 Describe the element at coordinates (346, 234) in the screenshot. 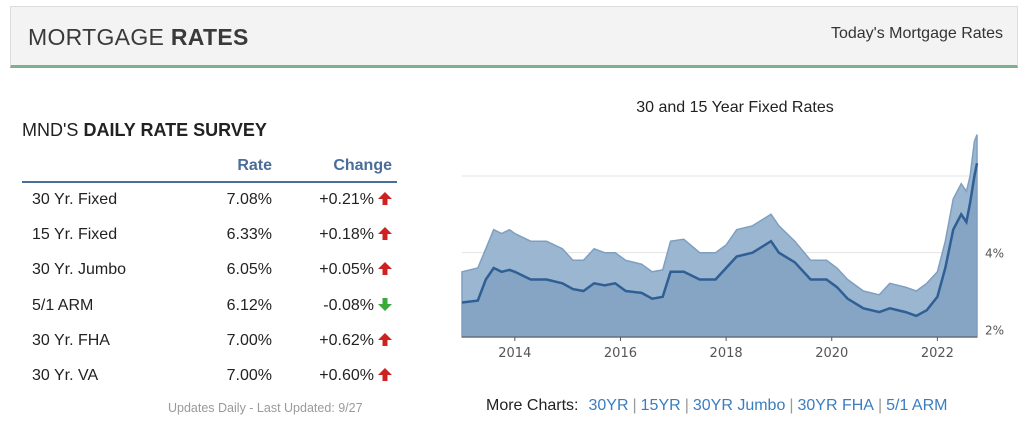

I see `change-value: +0.18%` at that location.